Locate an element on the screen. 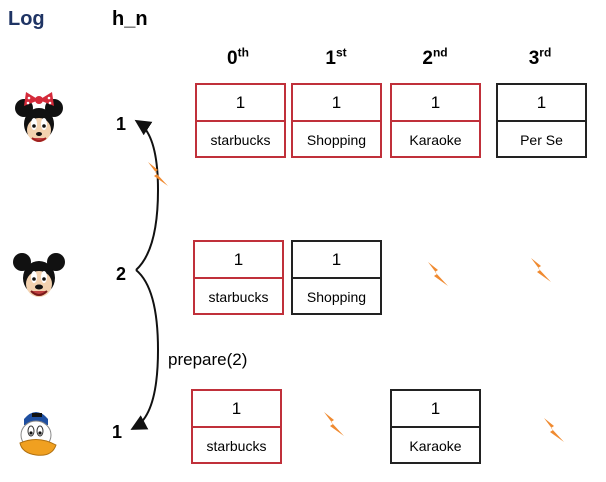  cell-row1-col1: 1 Shopping is located at coordinates (336, 277).